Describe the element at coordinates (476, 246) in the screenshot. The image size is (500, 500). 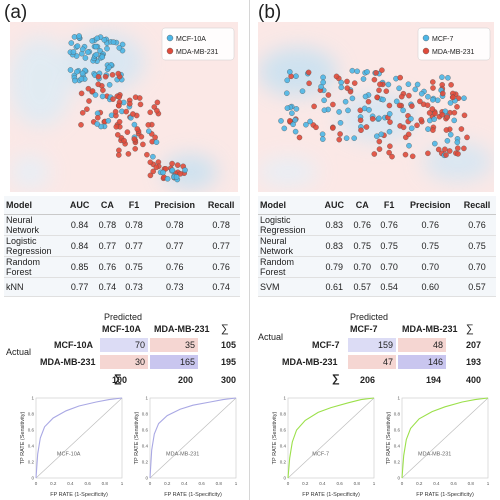
I see `metric-value: 0.75` at that location.